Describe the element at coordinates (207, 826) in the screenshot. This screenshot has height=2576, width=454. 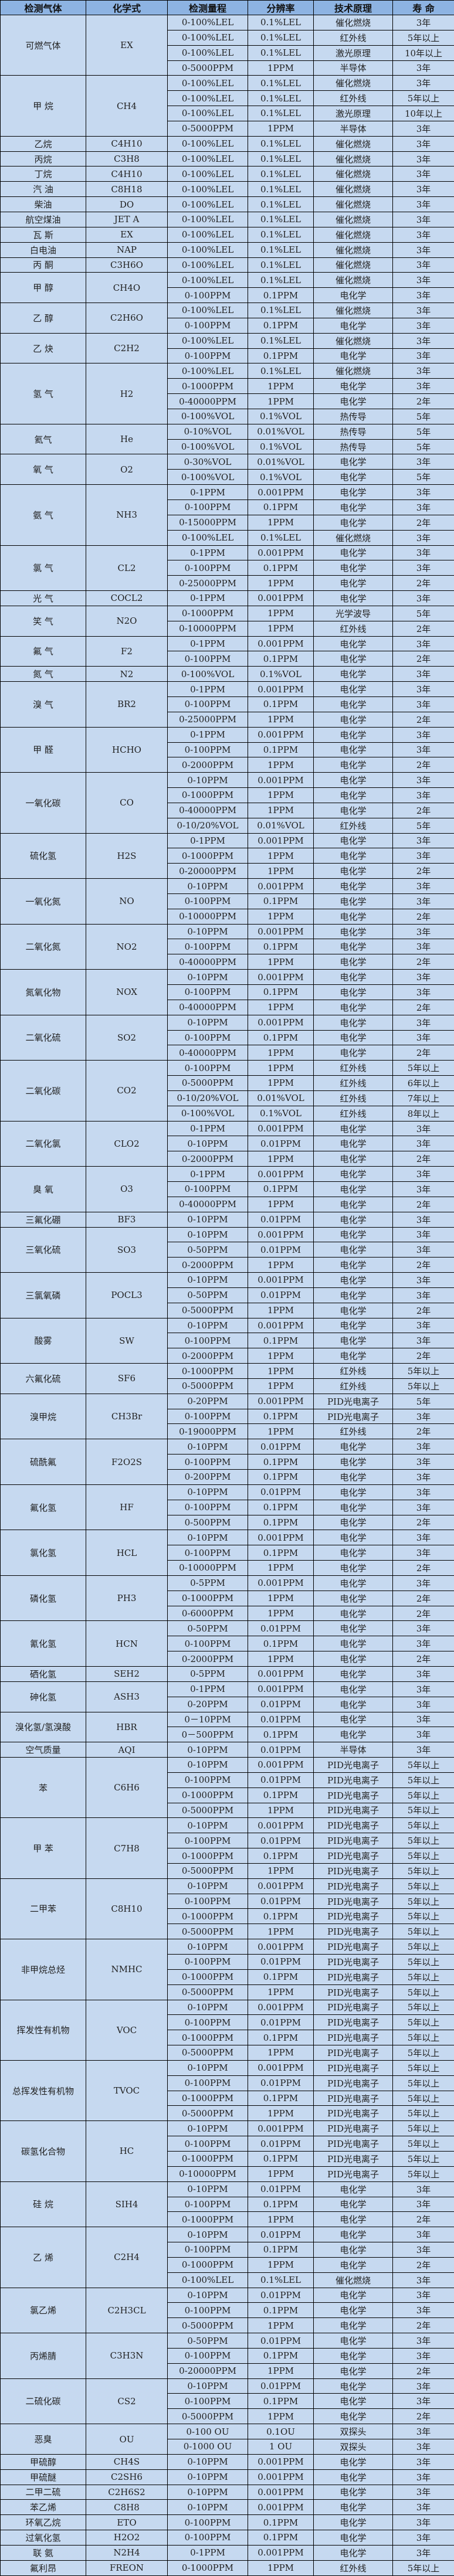
I see `range-cell: 0-10/20%VOL` at that location.